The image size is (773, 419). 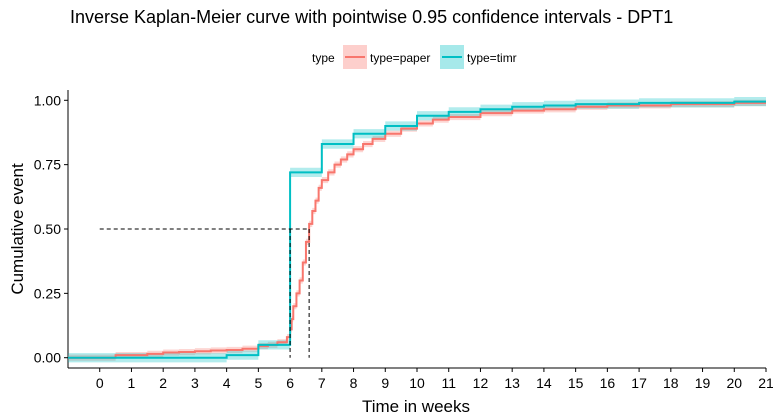 What do you see at coordinates (47, 293) in the screenshot?
I see `y-tick-label: 0.25` at bounding box center [47, 293].